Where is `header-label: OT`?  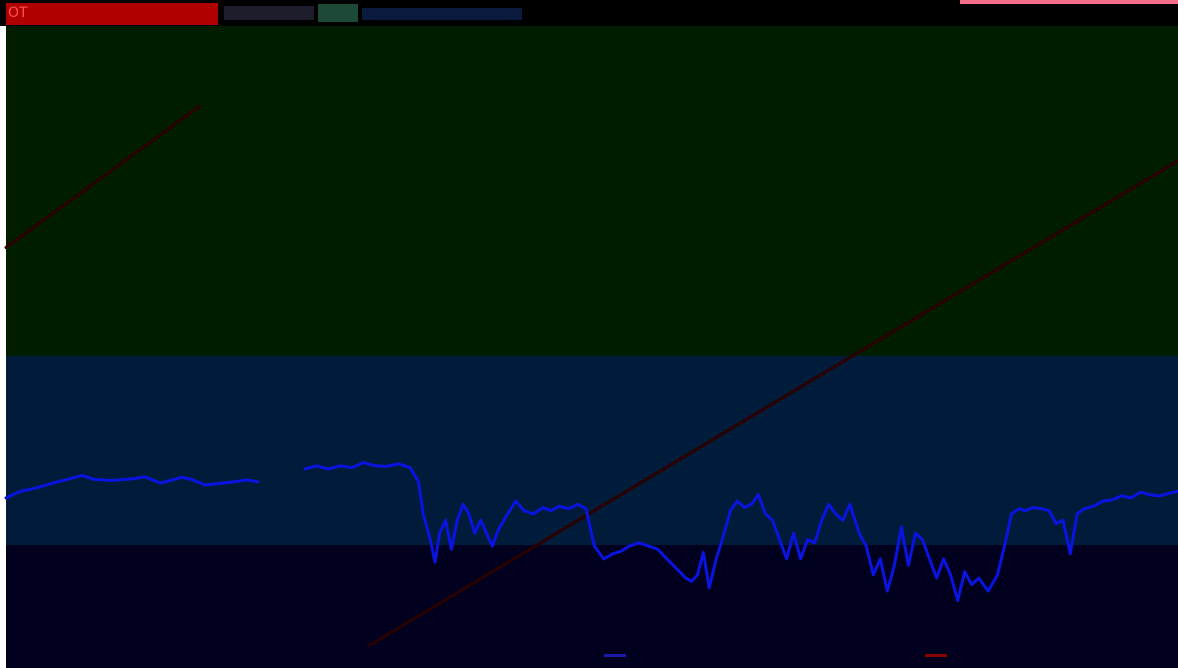 header-label: OT is located at coordinates (18, 13).